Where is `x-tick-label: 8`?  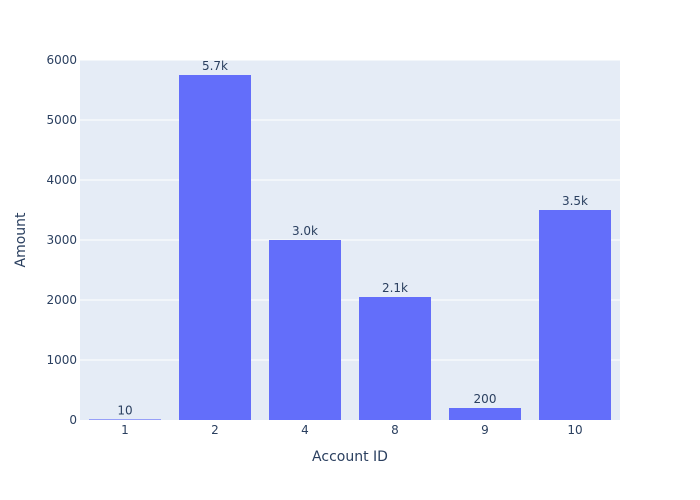 x-tick-label: 8 is located at coordinates (395, 430).